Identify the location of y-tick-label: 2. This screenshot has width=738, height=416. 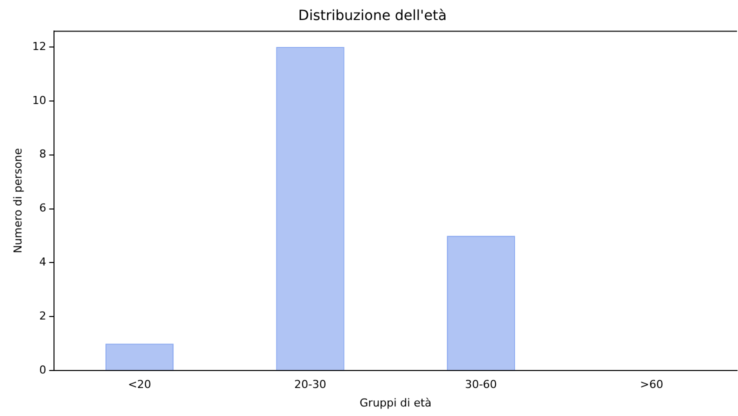
(42, 316).